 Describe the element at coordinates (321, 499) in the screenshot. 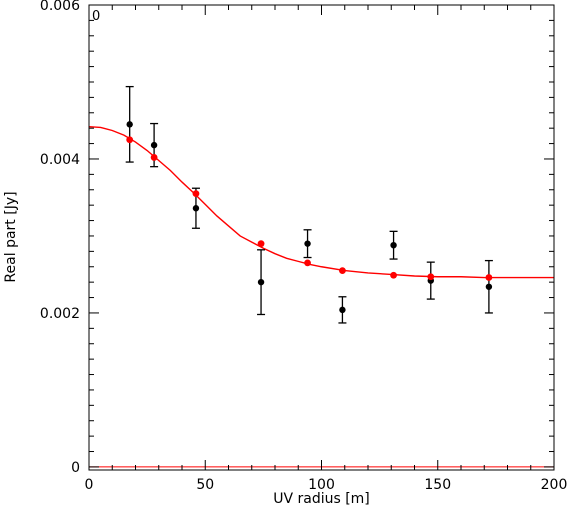

I see `x-axis-label: UV radius [m]` at that location.